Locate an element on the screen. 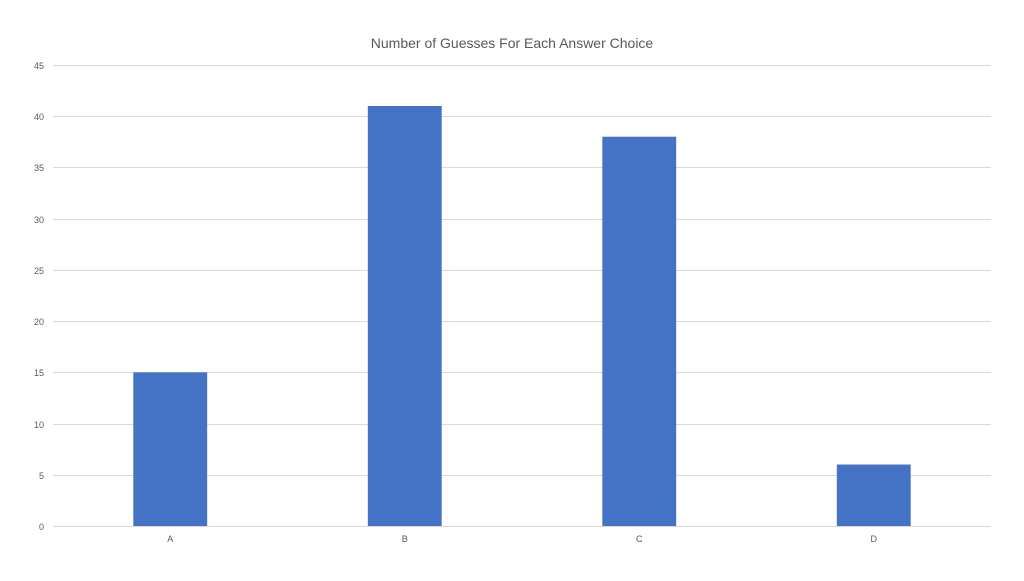  bar-b is located at coordinates (404, 315).